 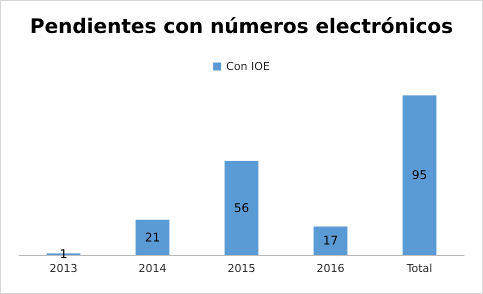 I want to click on data-label: 17, so click(x=330, y=241).